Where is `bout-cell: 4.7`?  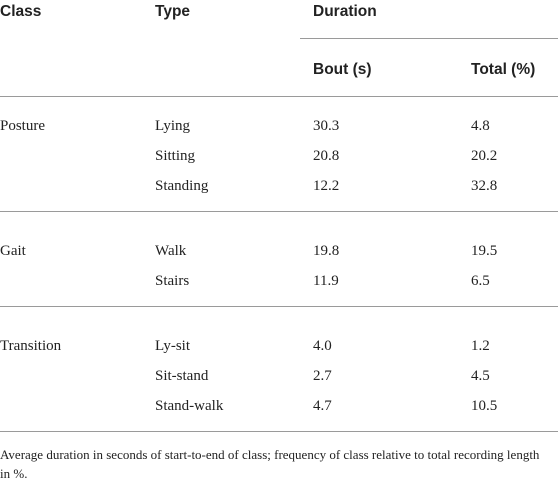
bout-cell: 4.7 is located at coordinates (322, 406).